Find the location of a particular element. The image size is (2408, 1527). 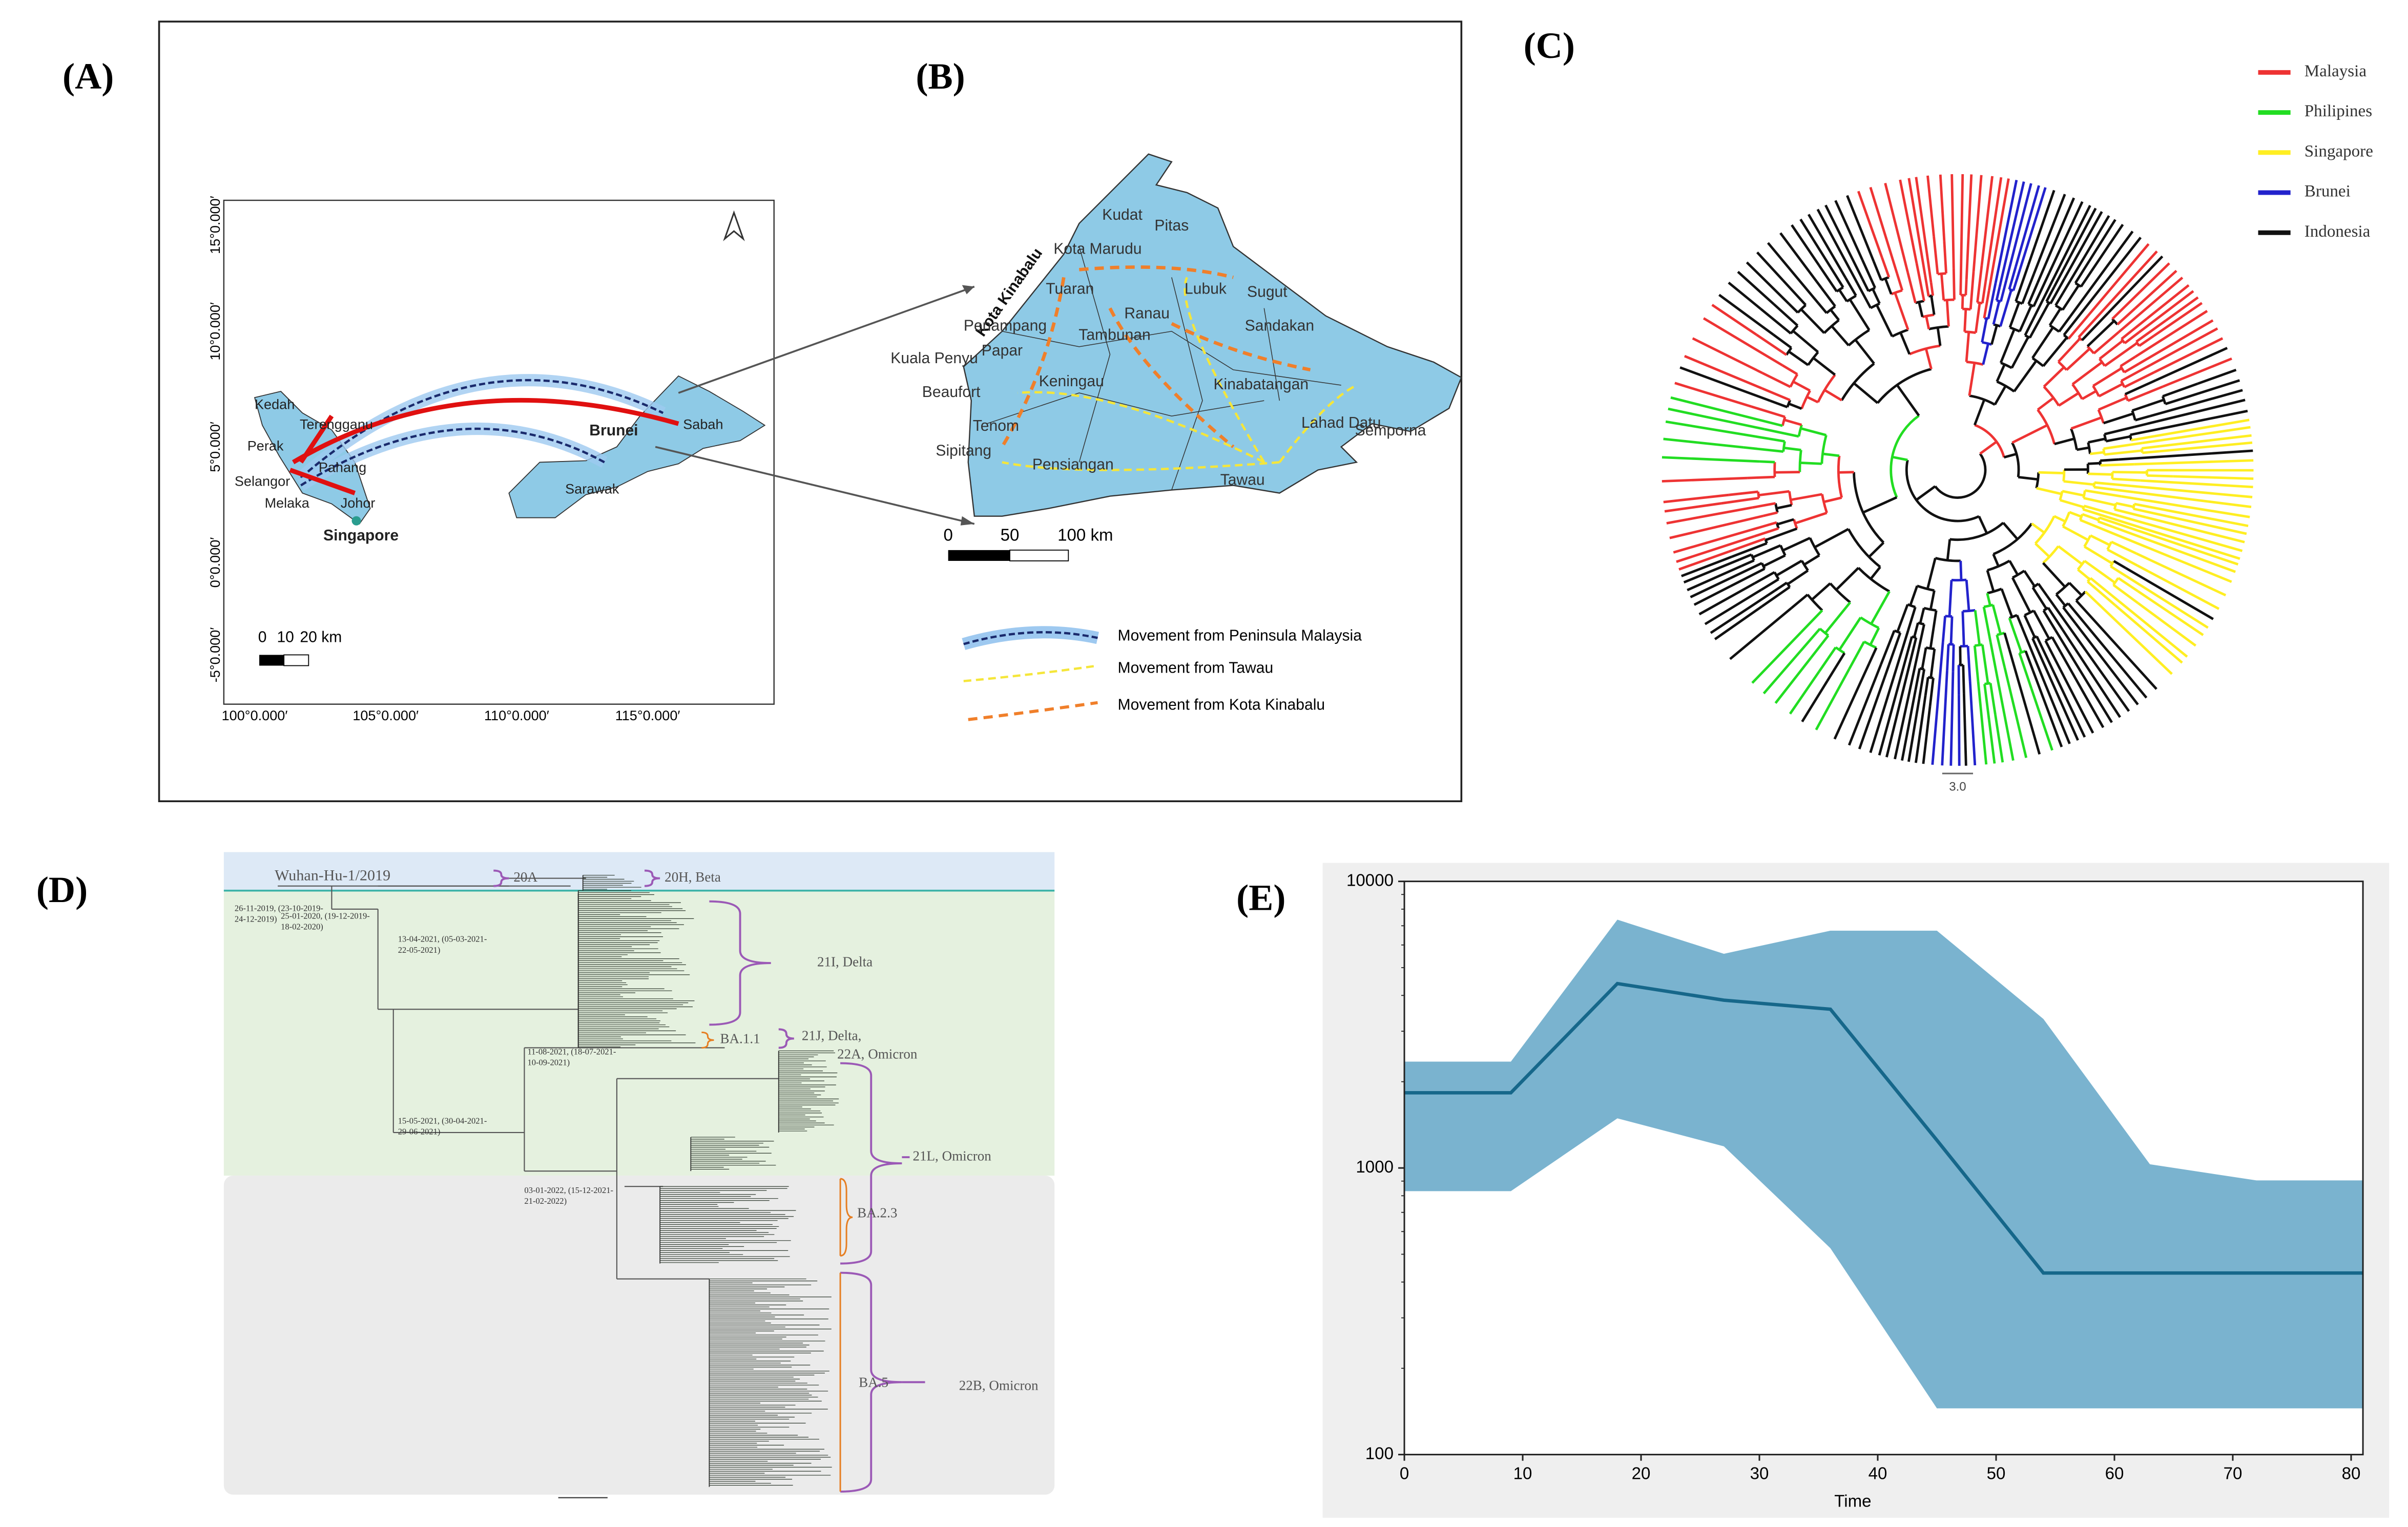

place-label: Tawau is located at coordinates (1243, 479).